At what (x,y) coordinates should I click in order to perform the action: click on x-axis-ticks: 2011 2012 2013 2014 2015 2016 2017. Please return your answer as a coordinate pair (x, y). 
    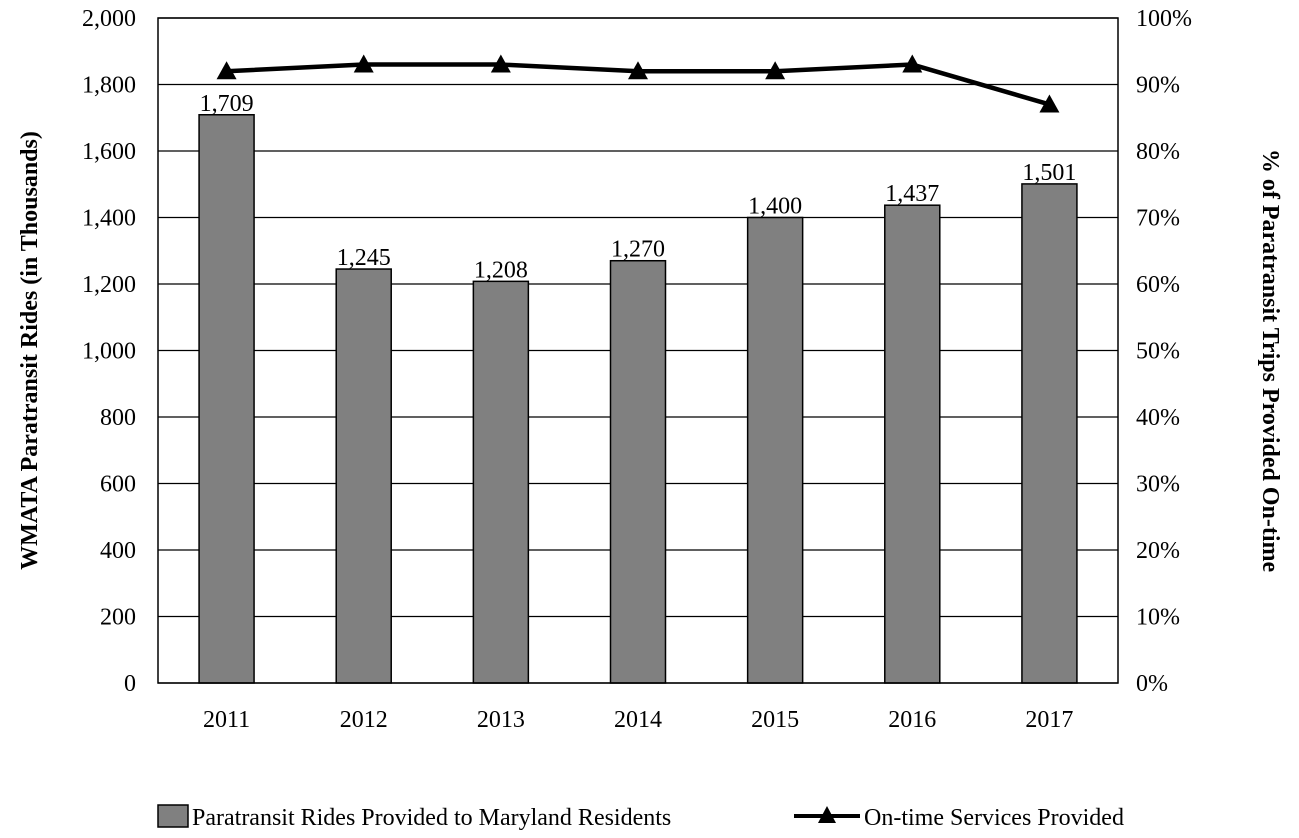
    Looking at the image, I should click on (638, 720).